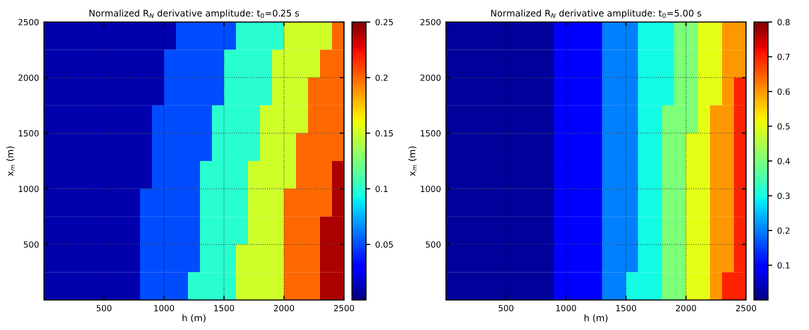 This screenshot has height=330, width=809. Describe the element at coordinates (784, 91) in the screenshot. I see `color-bar-label: 0.6` at that location.